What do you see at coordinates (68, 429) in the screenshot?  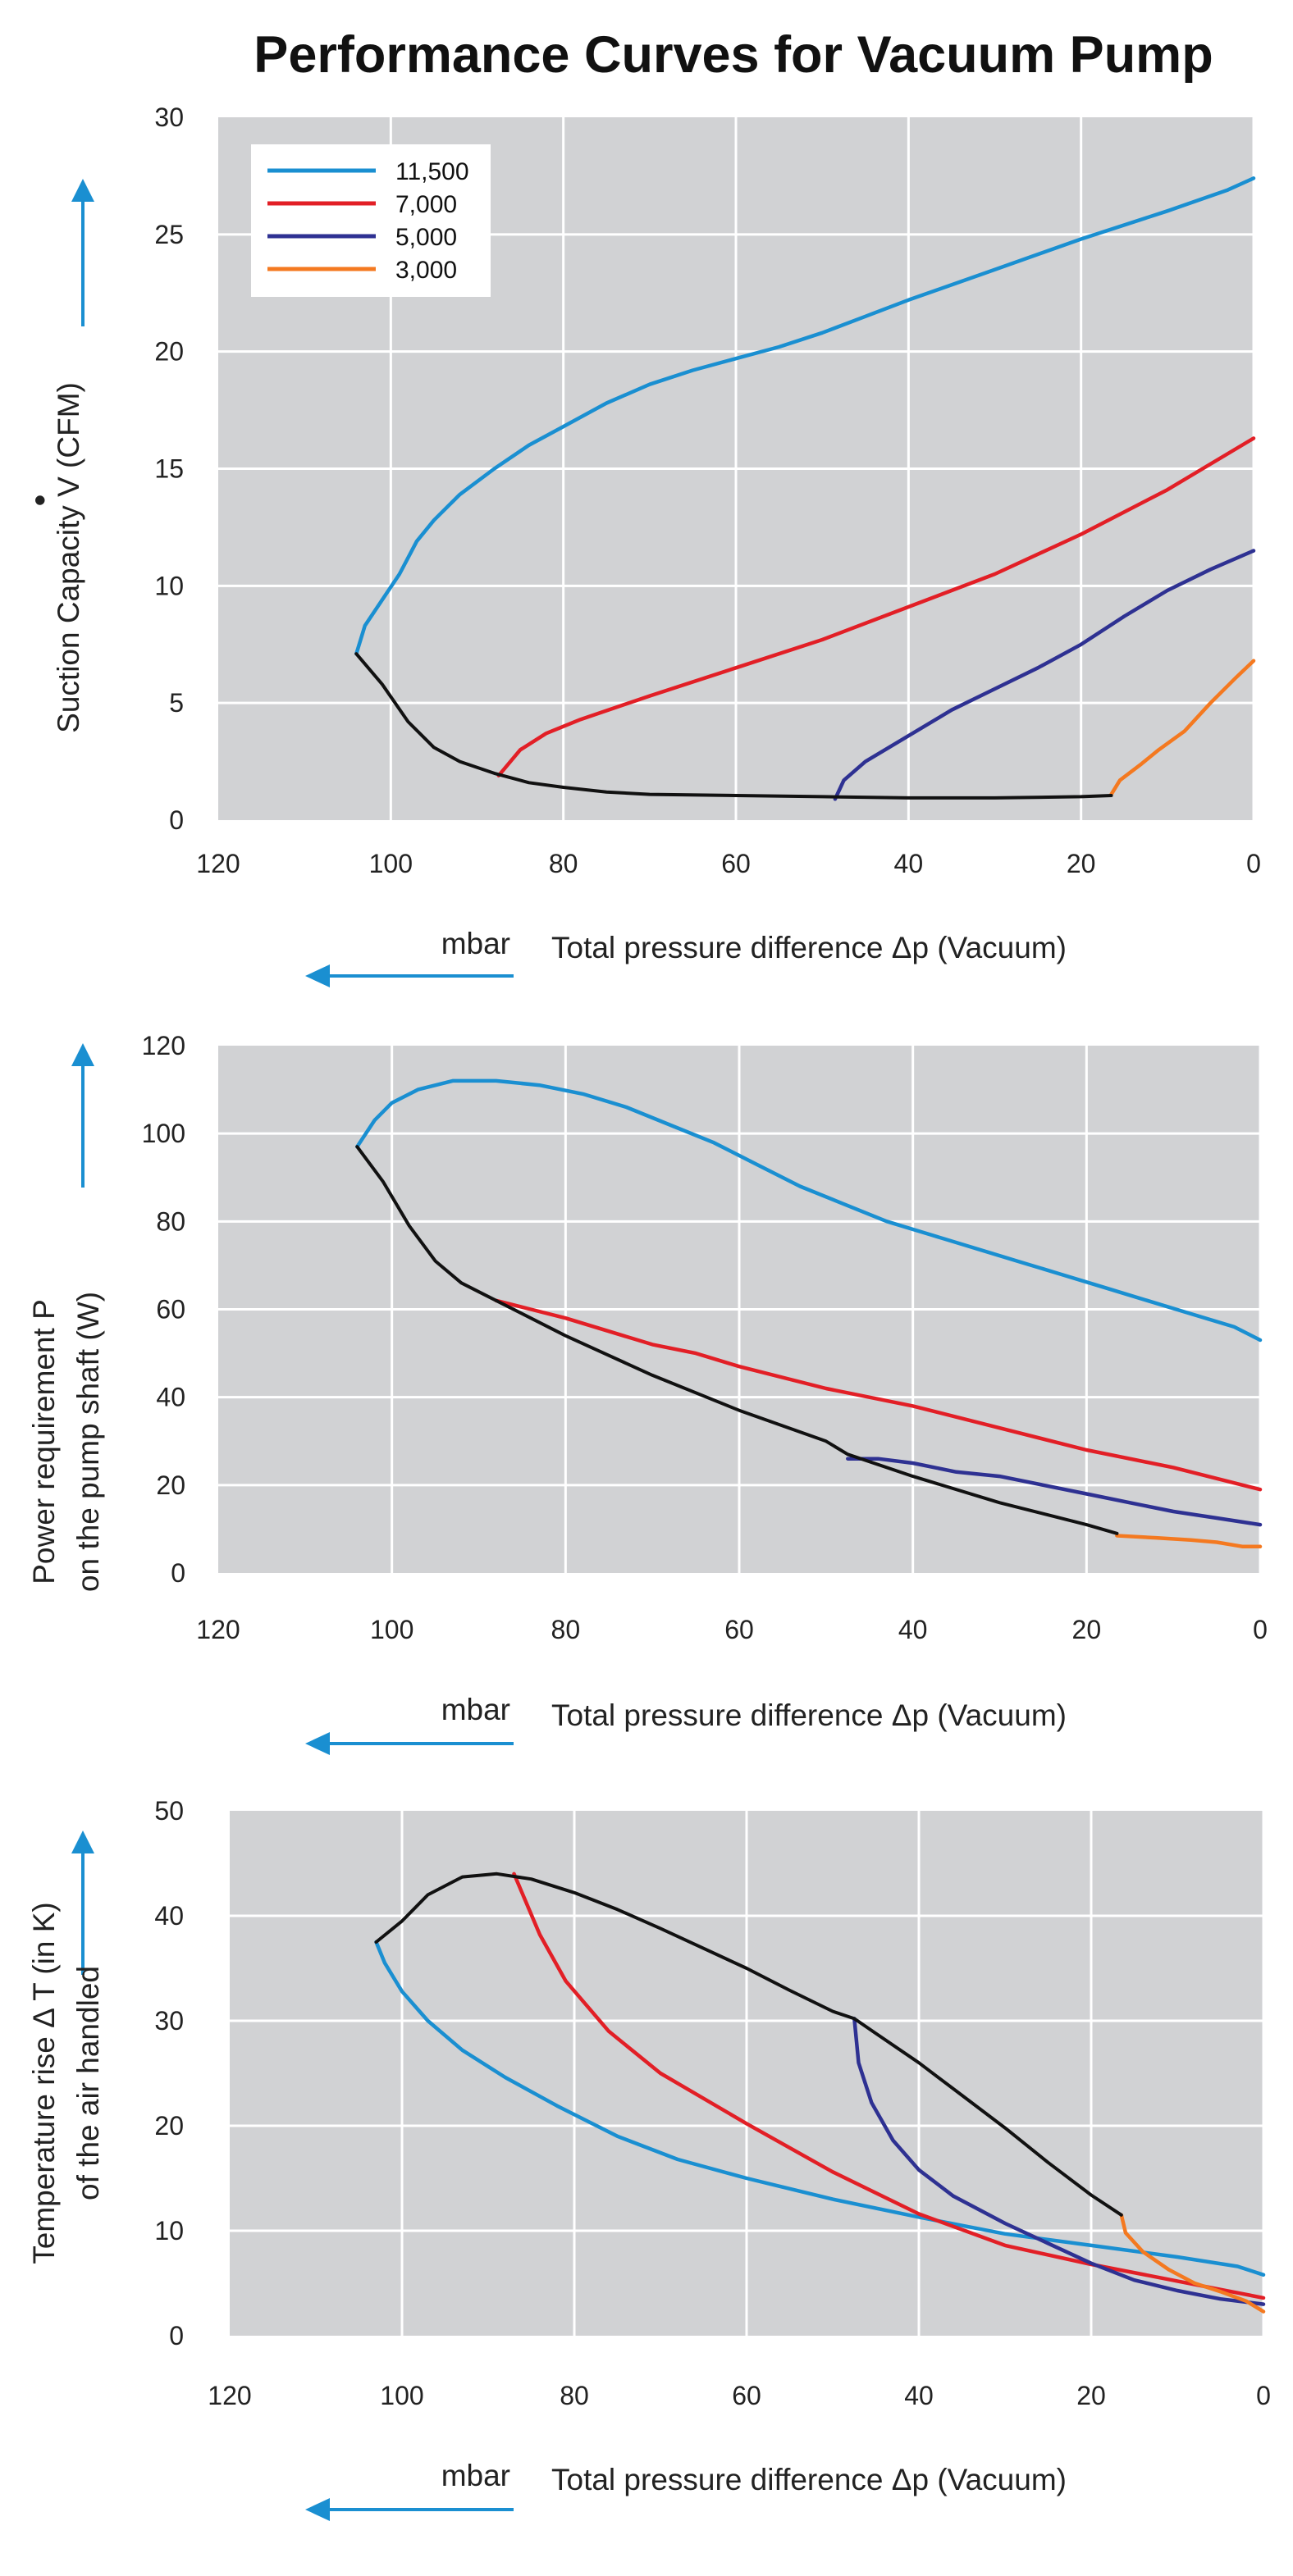 I see `y-axis-label-part: (CFM)` at bounding box center [68, 429].